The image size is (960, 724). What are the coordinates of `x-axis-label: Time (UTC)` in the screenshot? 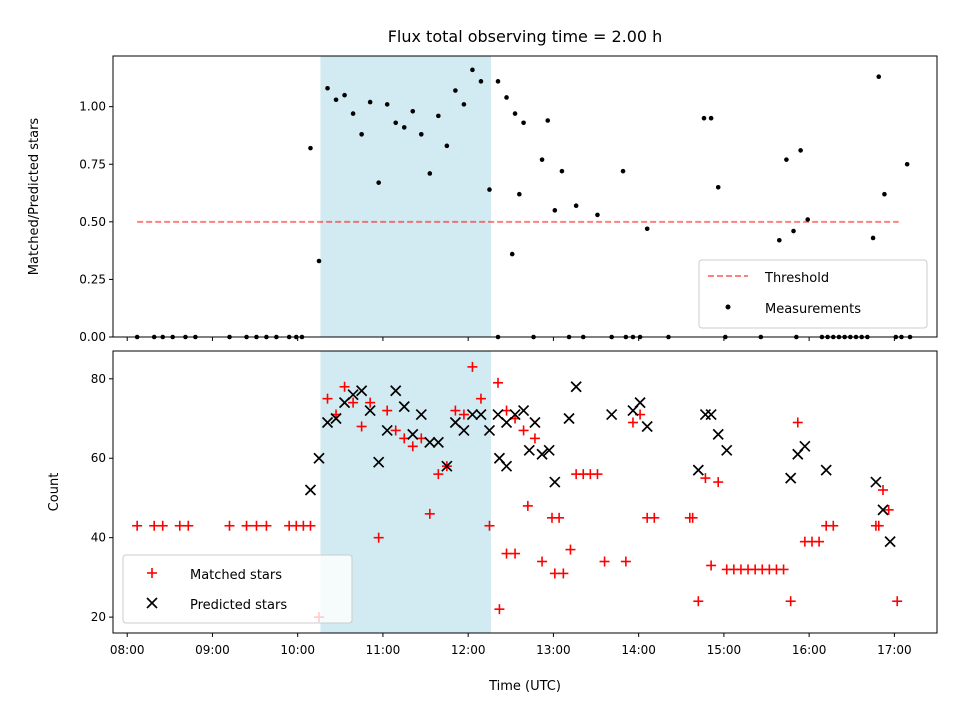 It's located at (524, 686).